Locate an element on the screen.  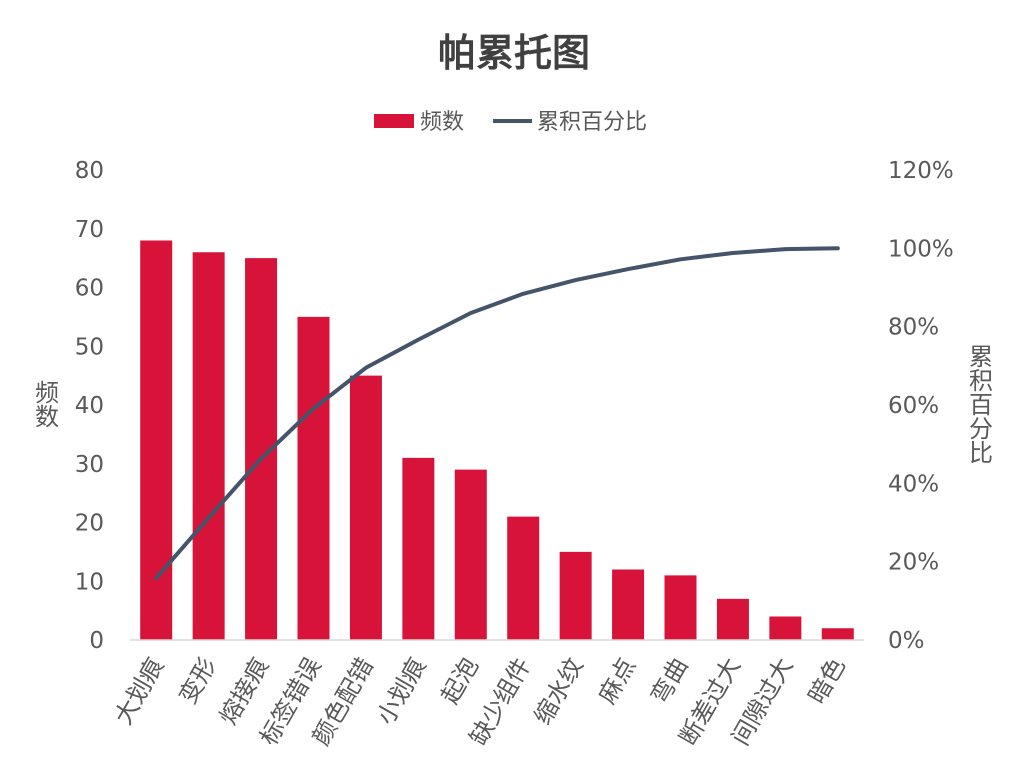
y2-tick-label: 120% is located at coordinates (921, 171).